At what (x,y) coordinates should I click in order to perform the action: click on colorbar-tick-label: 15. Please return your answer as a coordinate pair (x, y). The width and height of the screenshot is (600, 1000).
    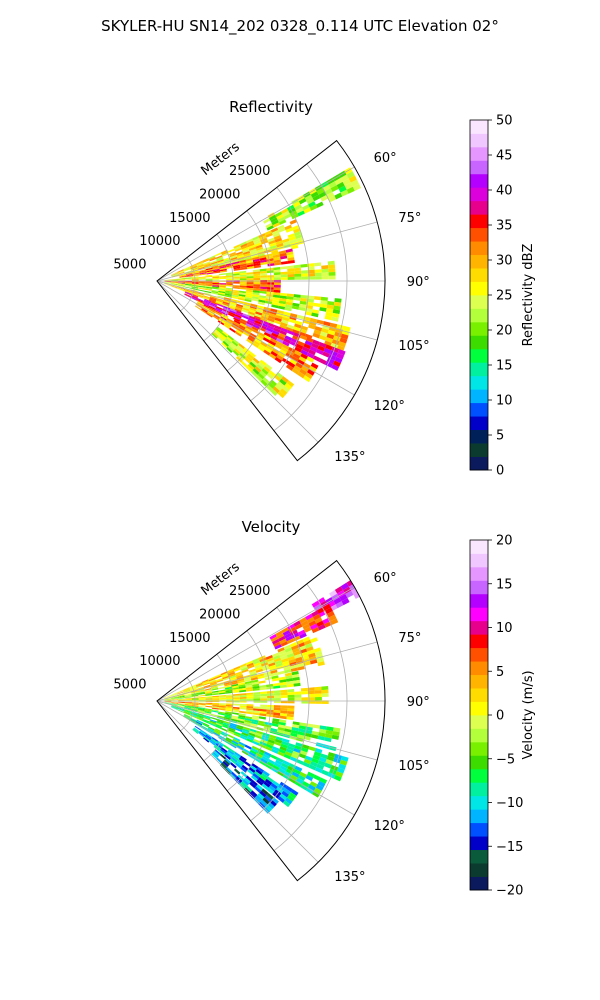
    Looking at the image, I should click on (504, 584).